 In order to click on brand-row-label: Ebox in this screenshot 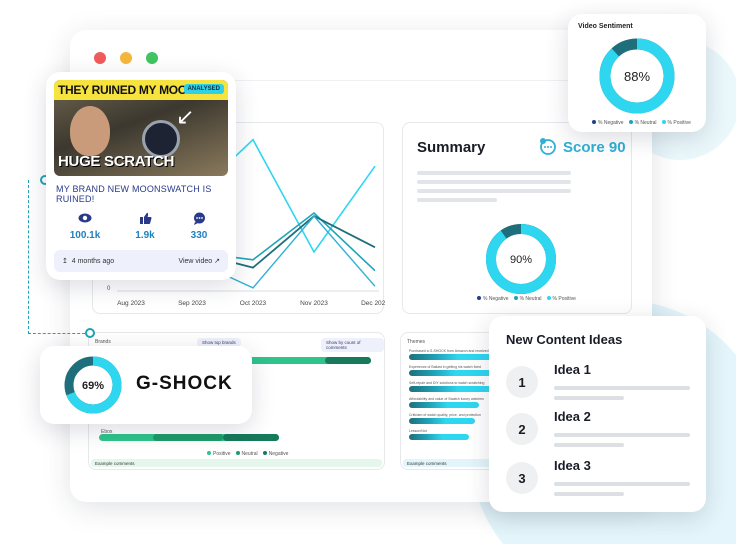, I will do `click(107, 432)`.